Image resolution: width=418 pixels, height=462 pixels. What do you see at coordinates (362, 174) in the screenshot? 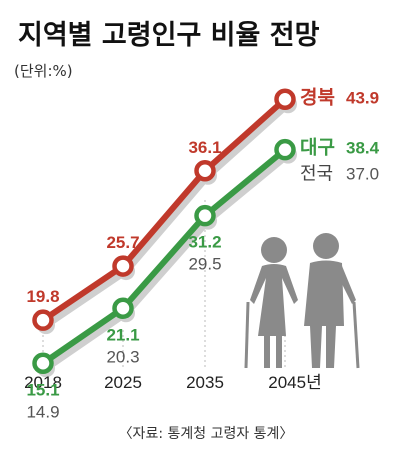
I see `data-label: 37.0` at bounding box center [362, 174].